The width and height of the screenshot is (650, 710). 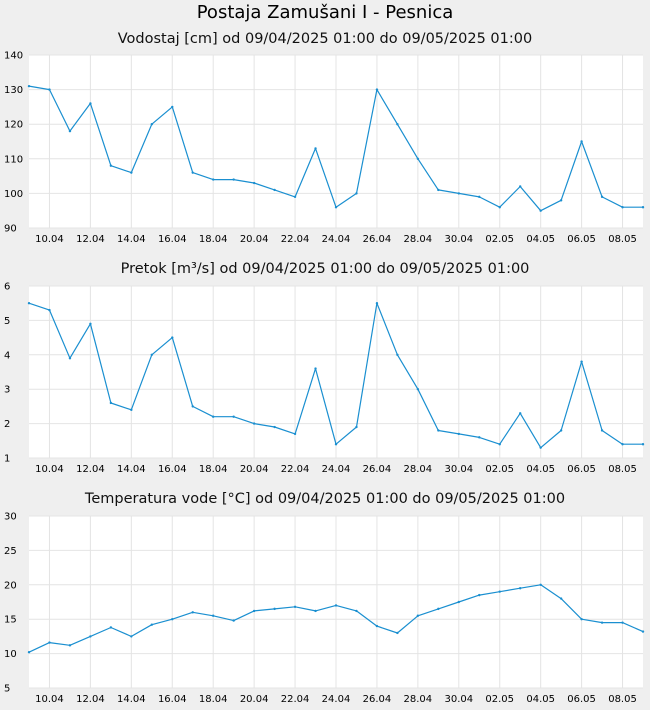 I want to click on page-title: Postaja Zamušani I - Pesnica, so click(x=325, y=12).